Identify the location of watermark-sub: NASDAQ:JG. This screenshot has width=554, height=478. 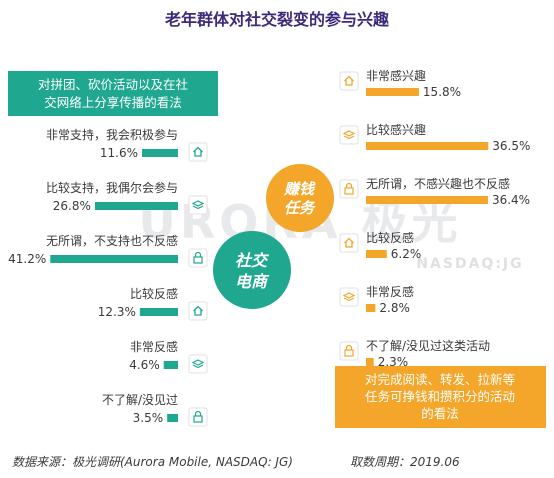
(469, 264).